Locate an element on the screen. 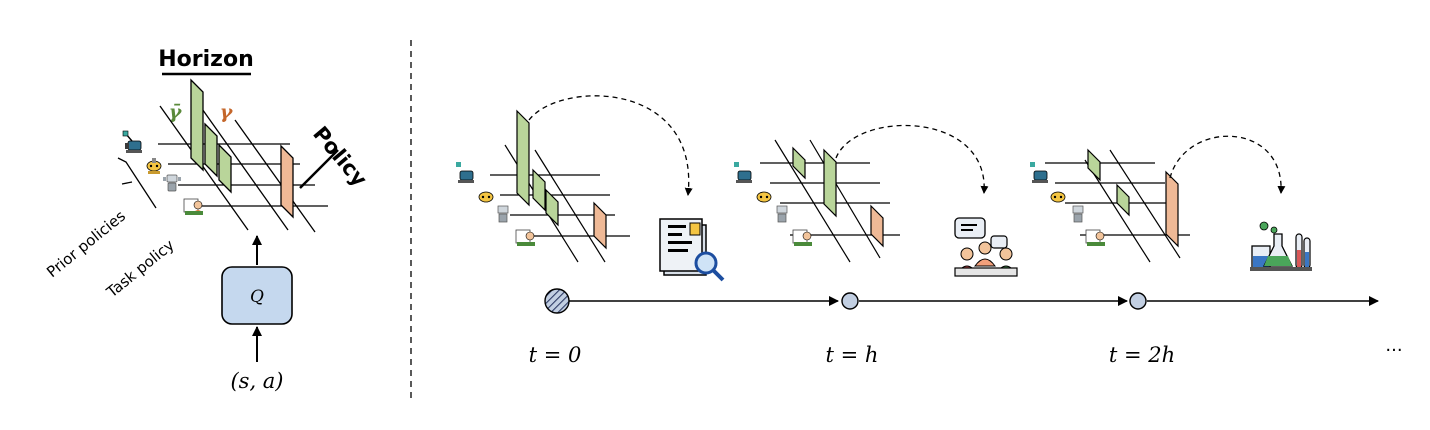  robot-icon-3b is located at coordinates (1058, 197).